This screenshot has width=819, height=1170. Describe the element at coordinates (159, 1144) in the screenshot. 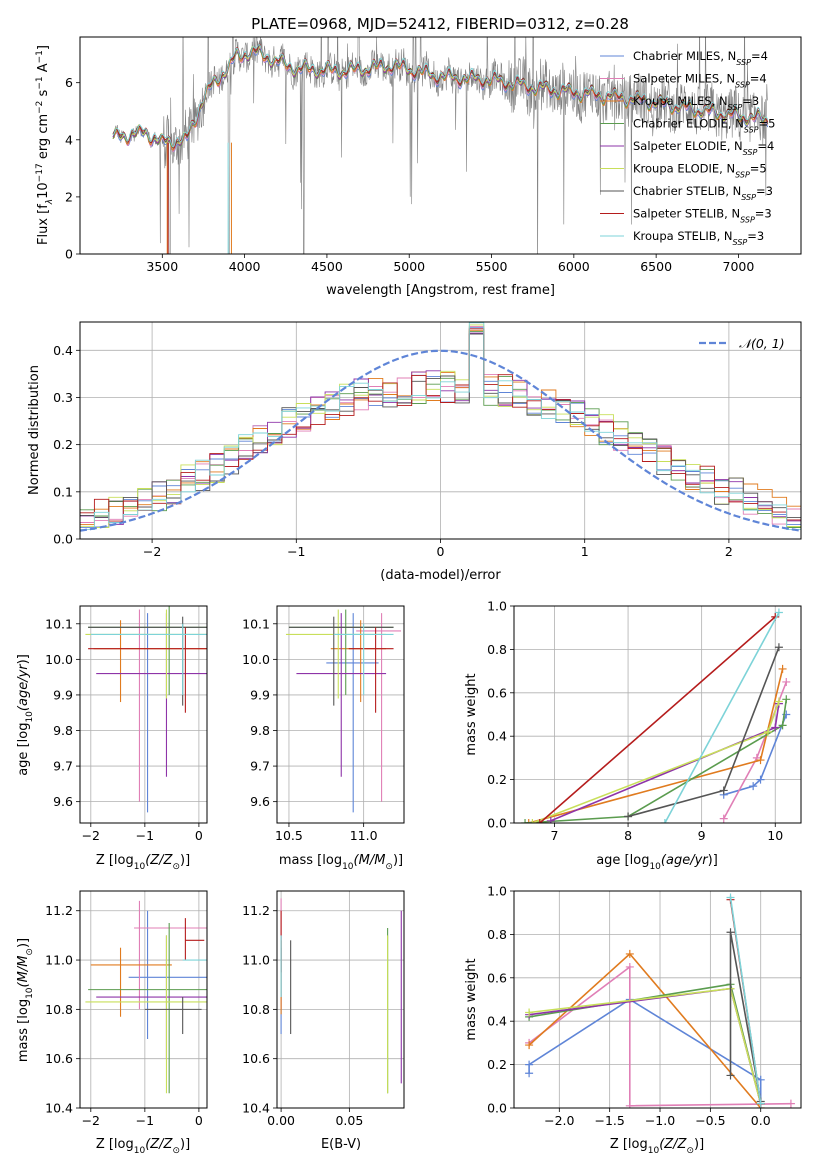

I see `x-axis-label-part: (Z/Z` at that location.